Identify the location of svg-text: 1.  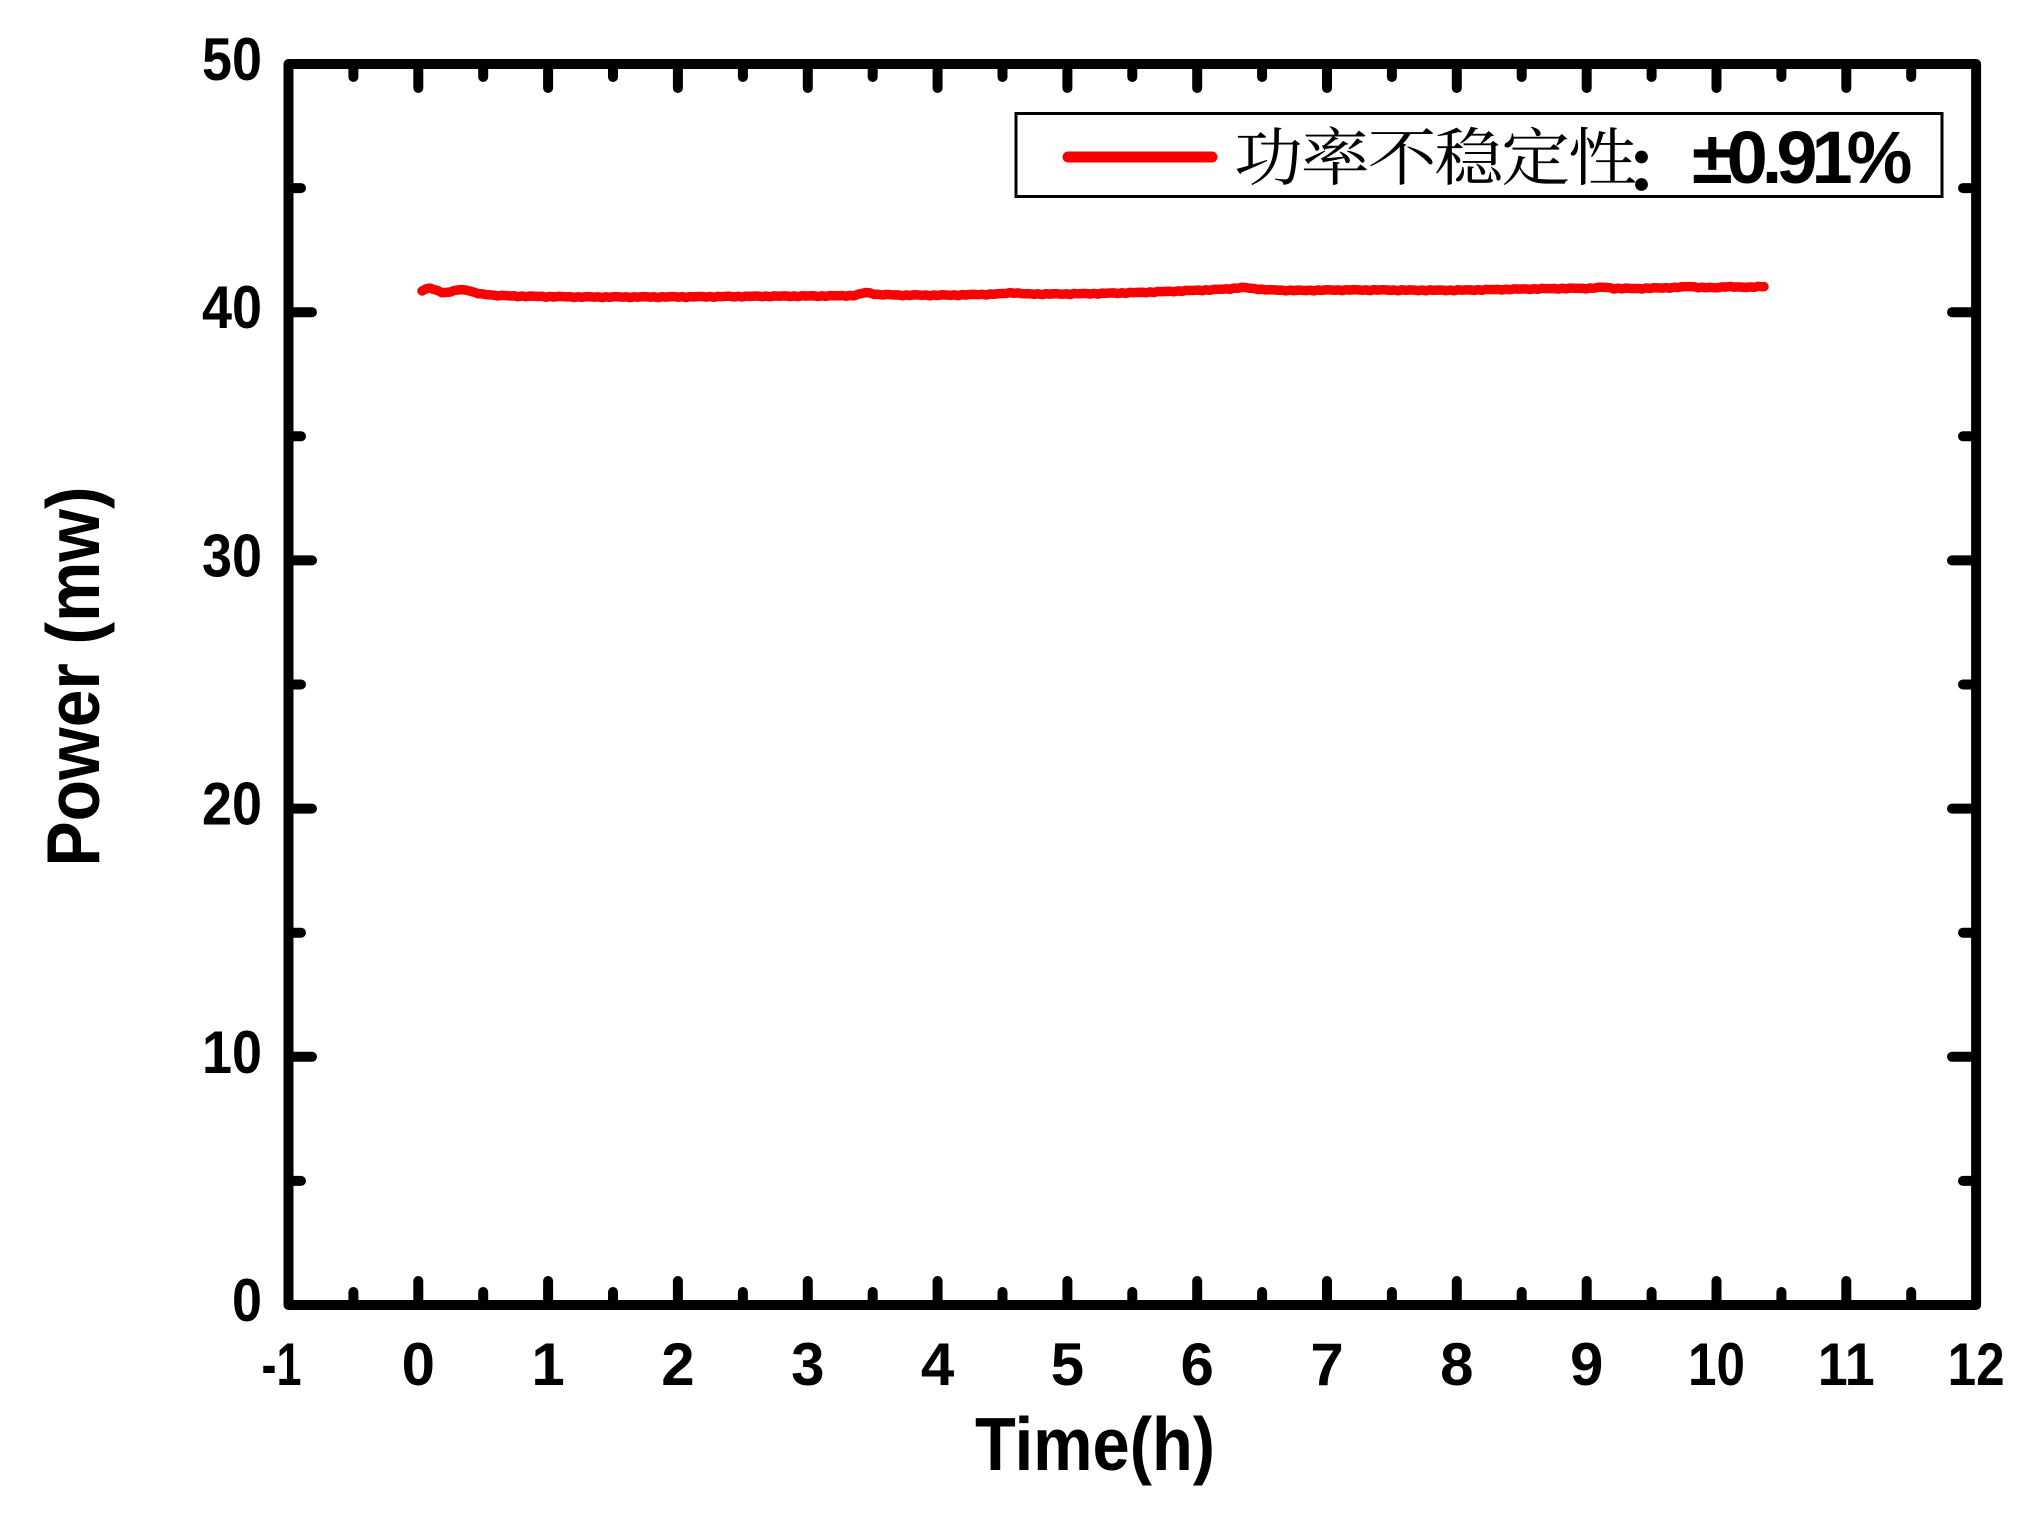
(547, 1364).